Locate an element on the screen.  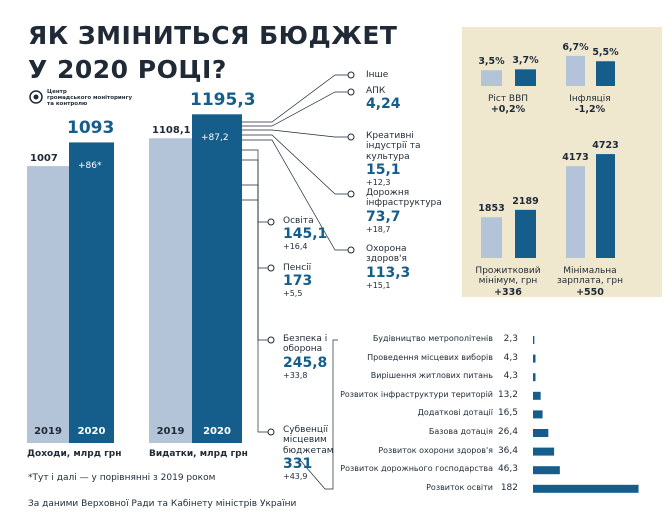
value-label: 13,2 is located at coordinates (507, 394).